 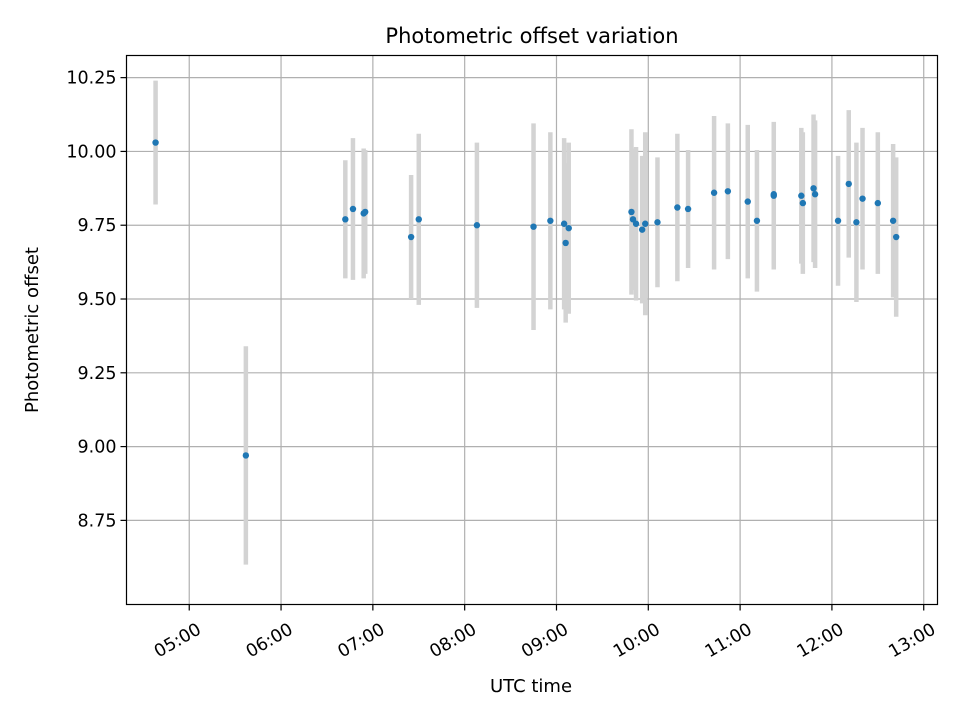 What do you see at coordinates (97, 374) in the screenshot?
I see `y-tick-label: 9.25` at bounding box center [97, 374].